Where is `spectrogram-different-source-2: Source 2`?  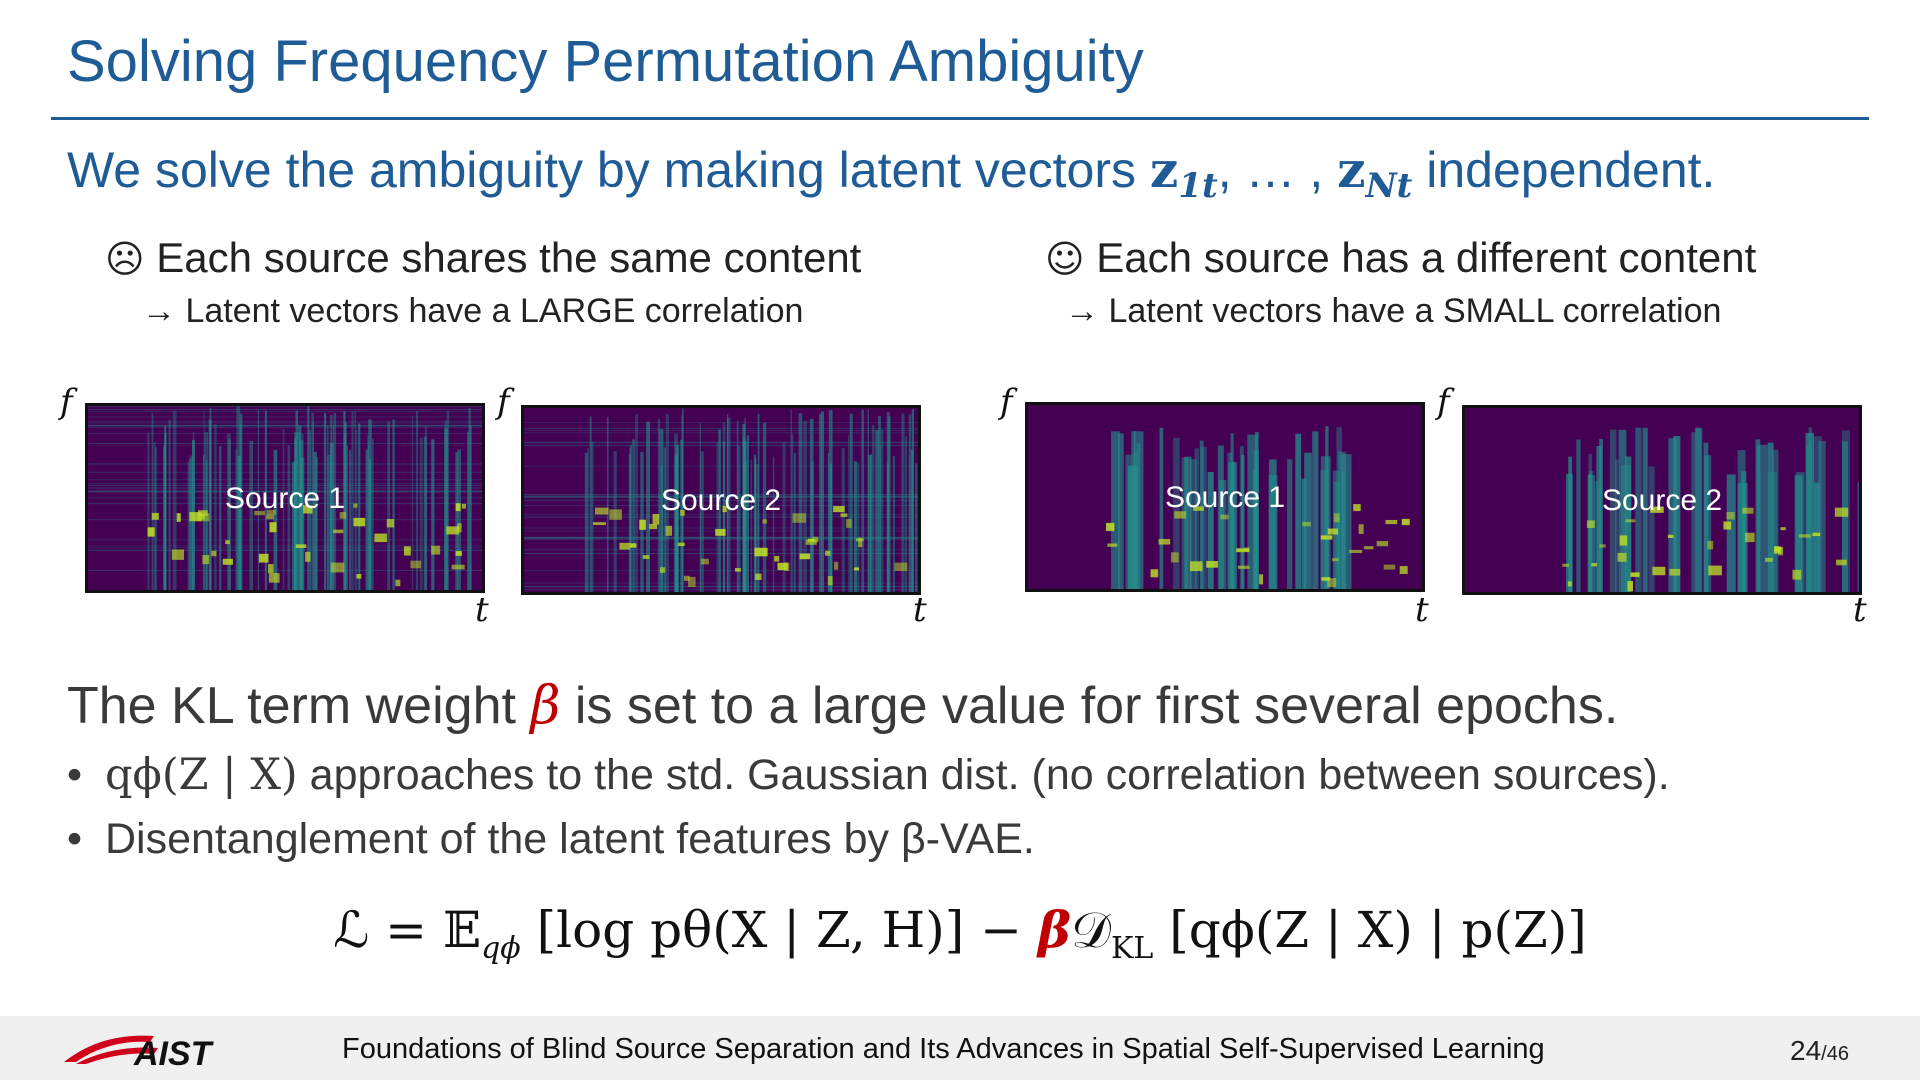
spectrogram-different-source-2: Source 2 is located at coordinates (1662, 500).